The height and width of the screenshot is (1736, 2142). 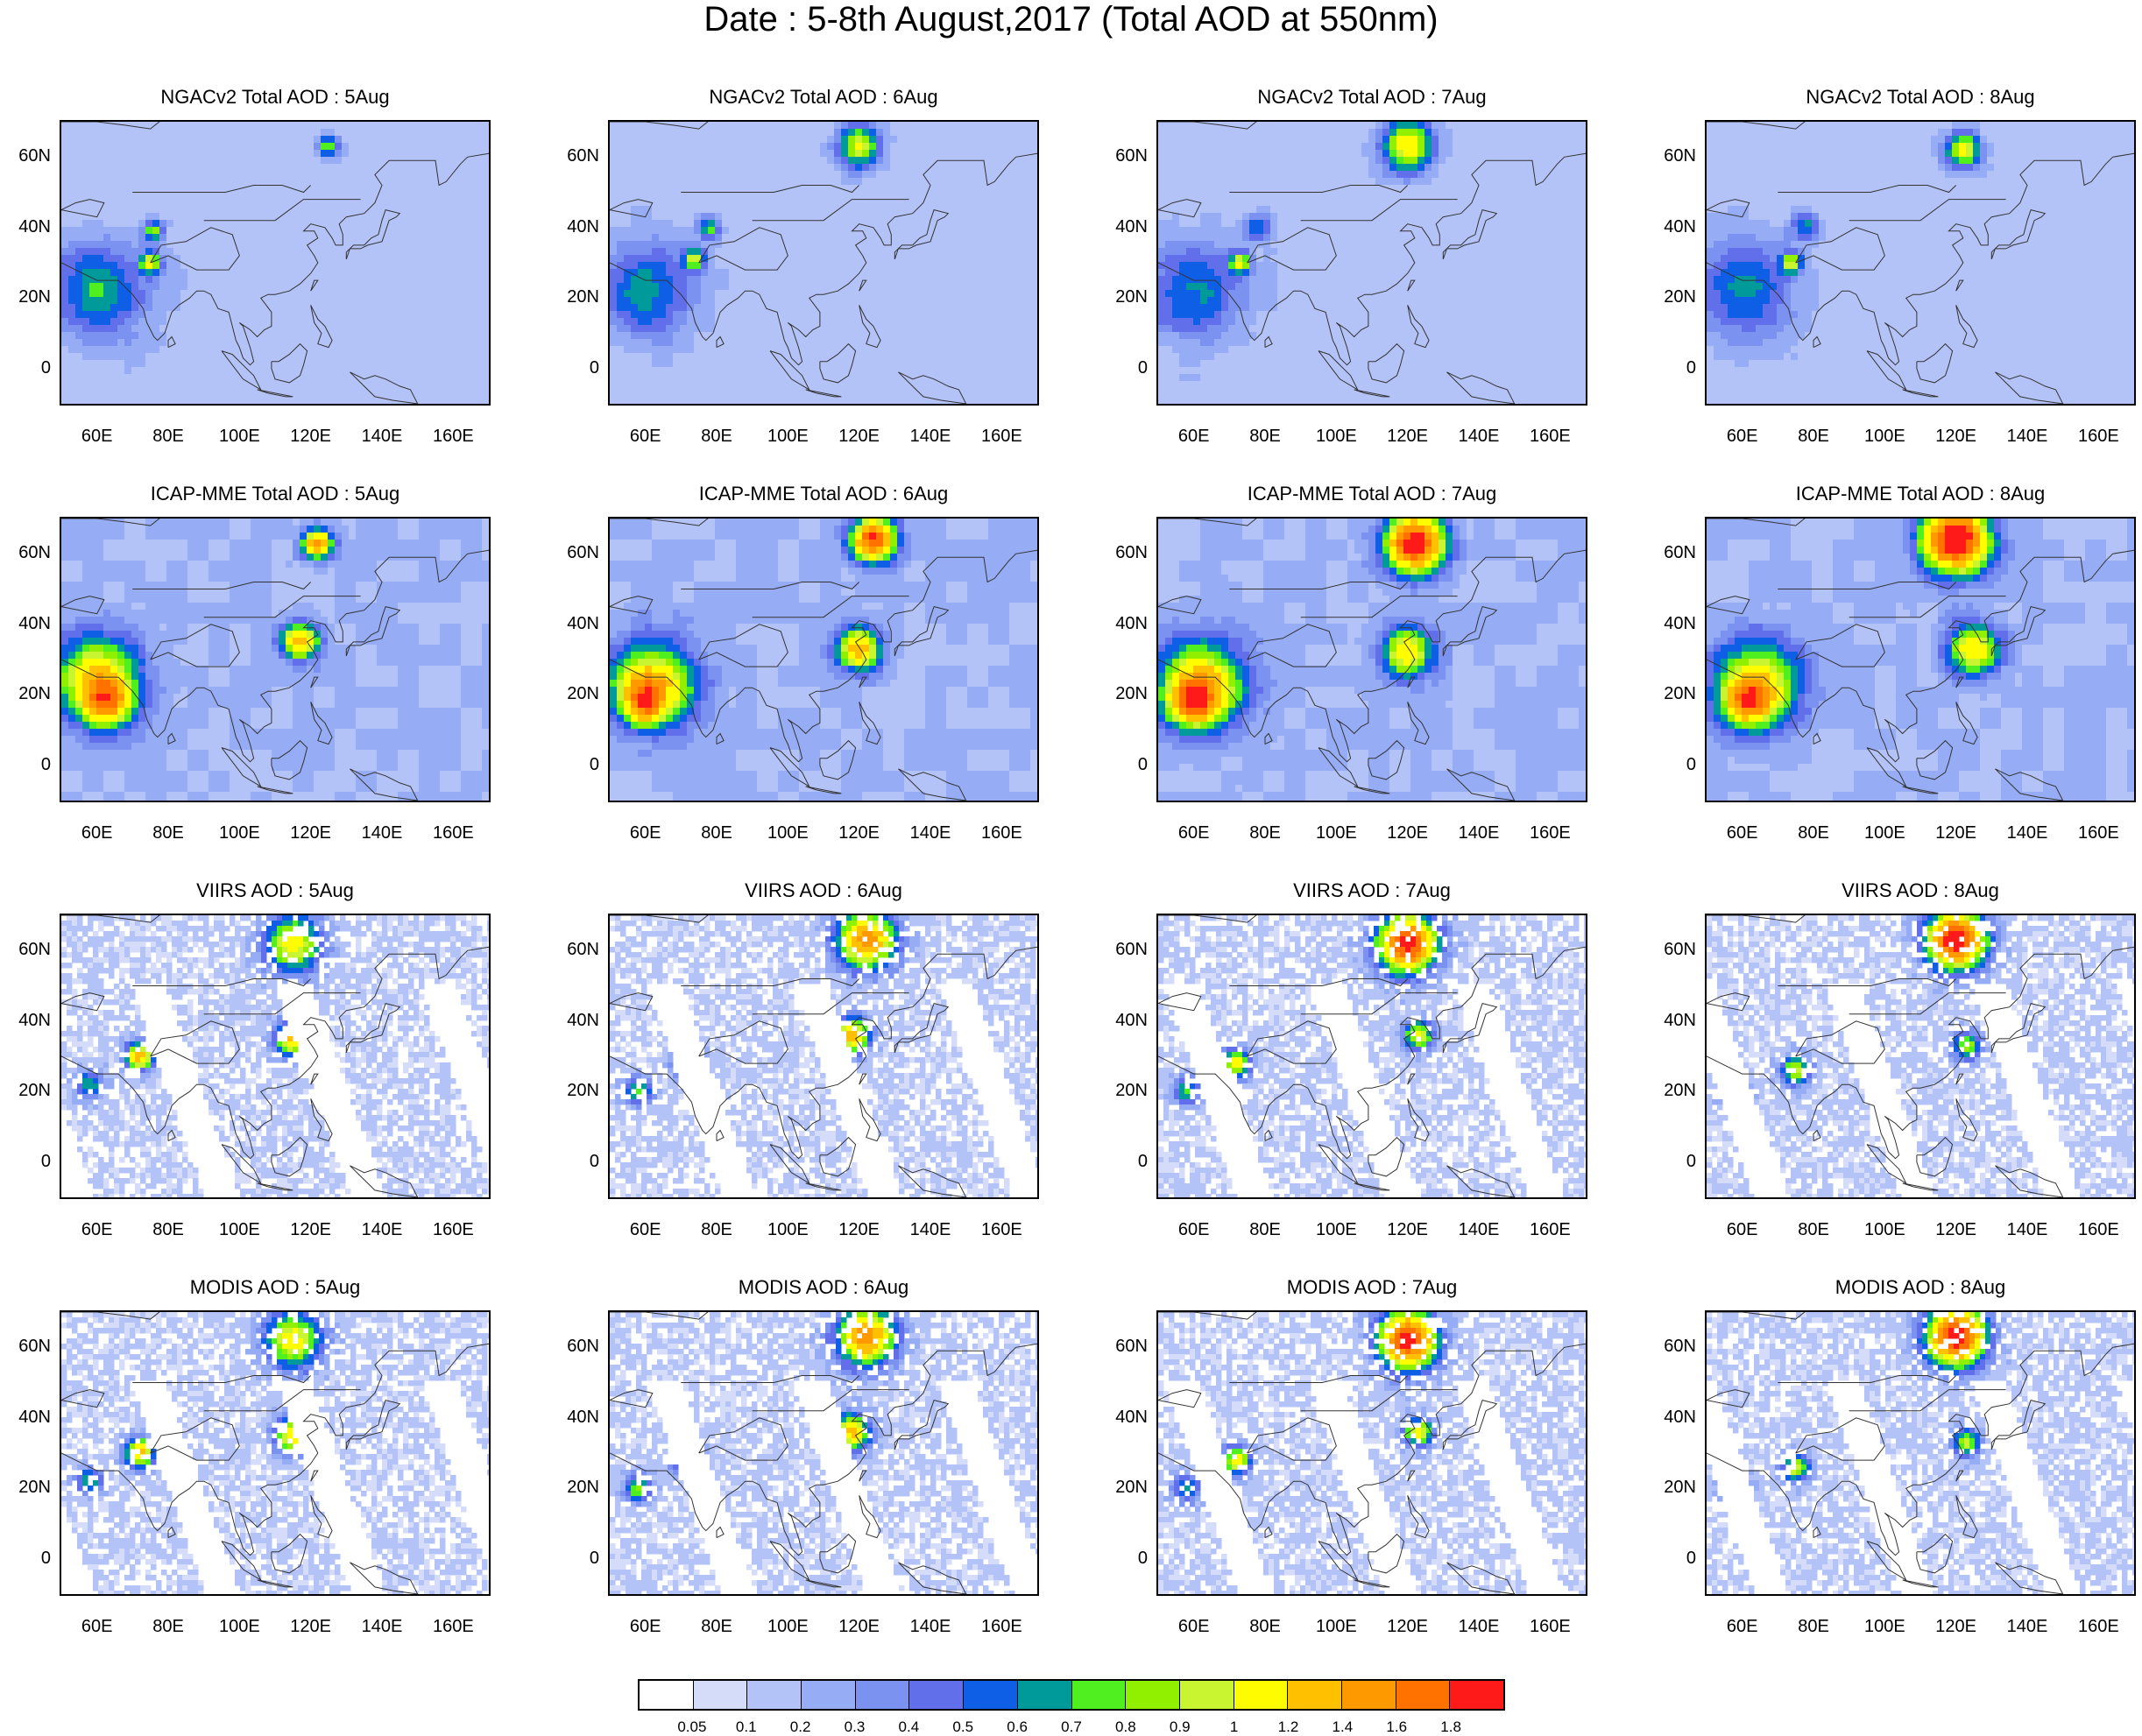 I want to click on colorbar-label: 1.4, so click(x=1342, y=1727).